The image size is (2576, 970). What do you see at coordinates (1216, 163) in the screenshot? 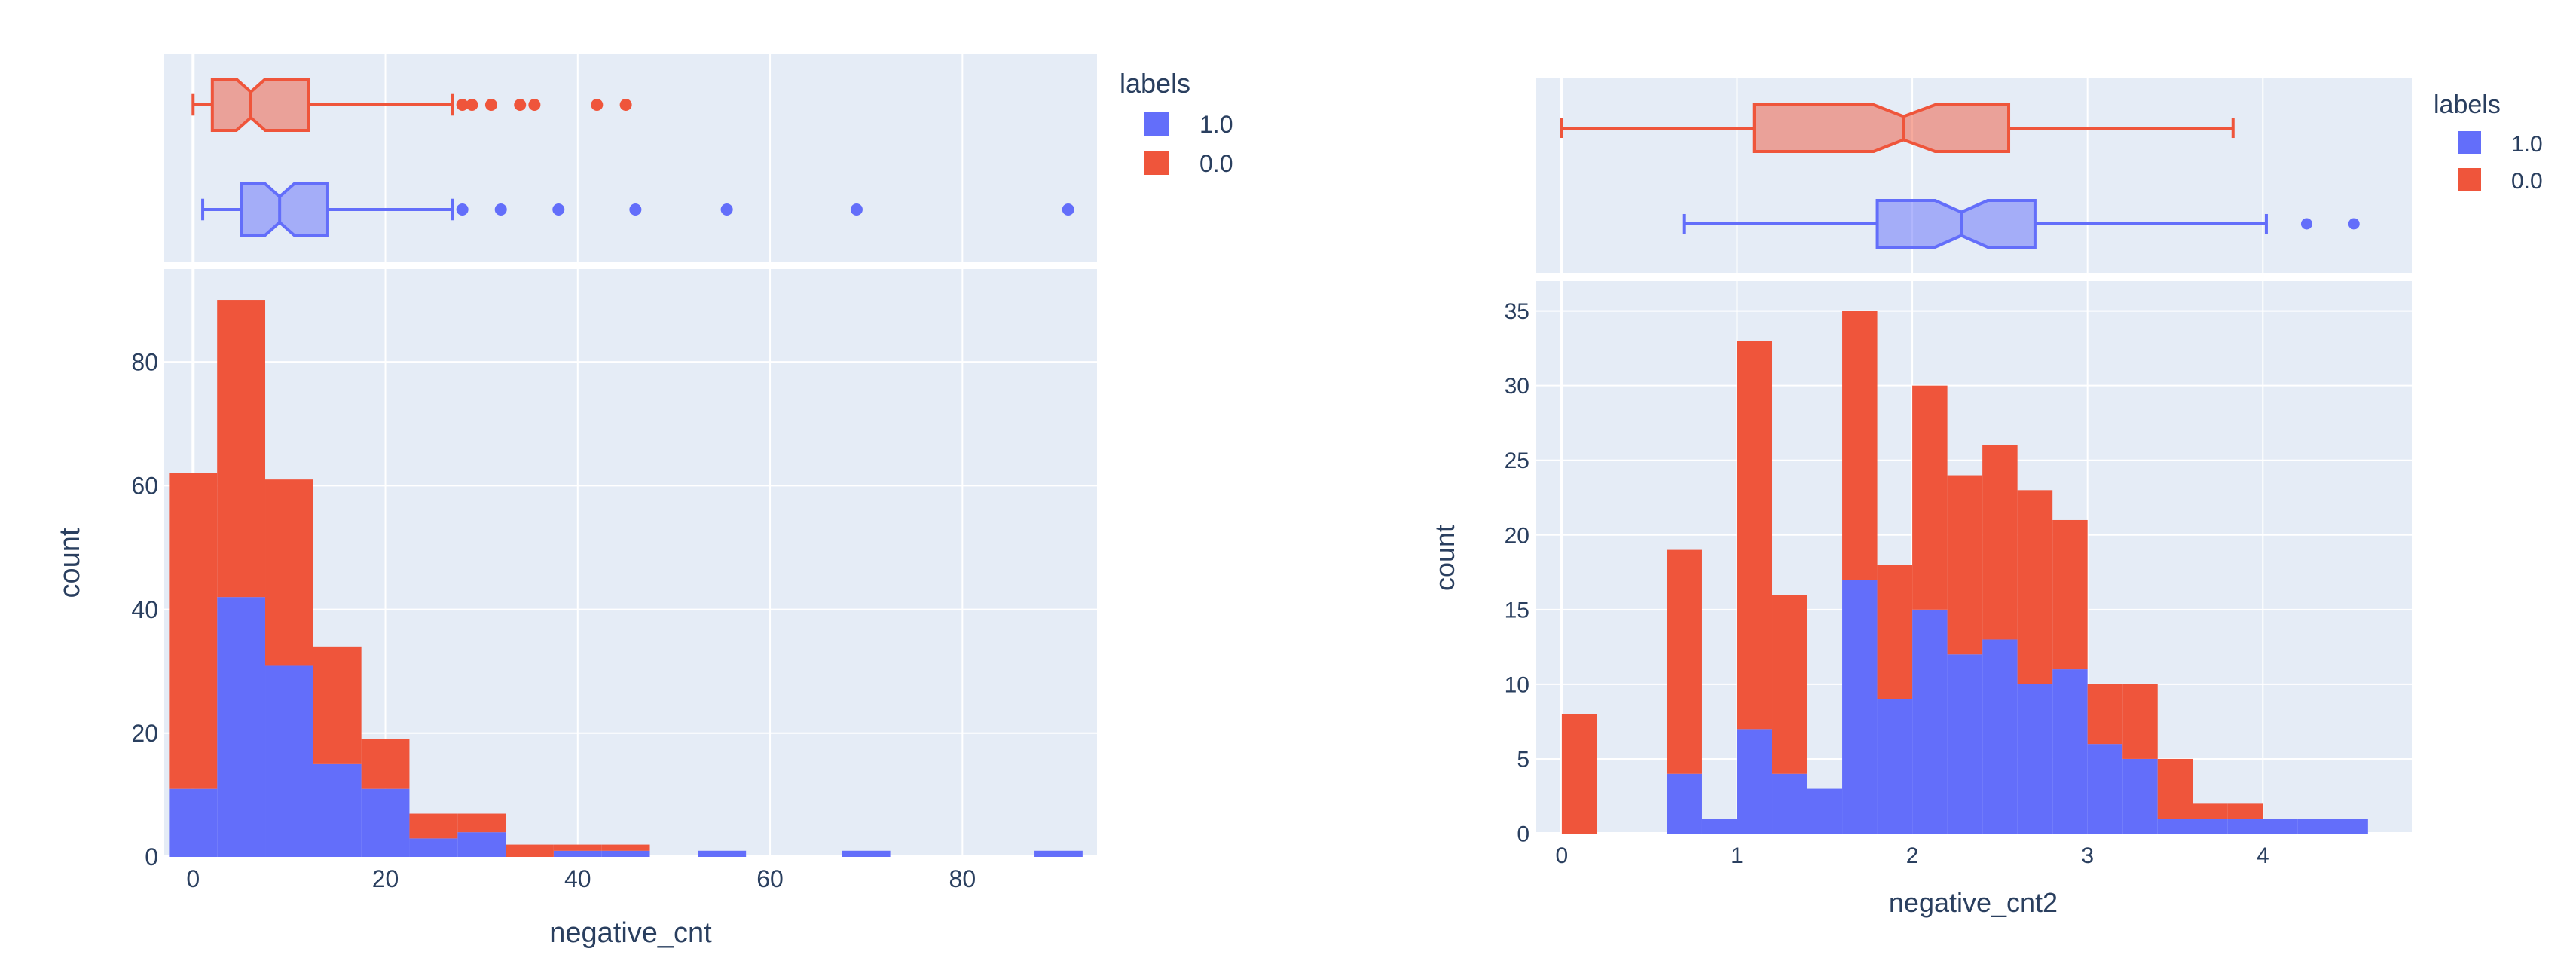
I see `chart-1-legend-label-0: 0.0` at bounding box center [1216, 163].